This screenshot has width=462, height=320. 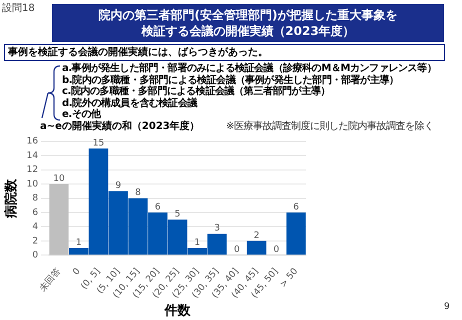 What do you see at coordinates (81, 114) in the screenshot?
I see `text: e.その他` at bounding box center [81, 114].